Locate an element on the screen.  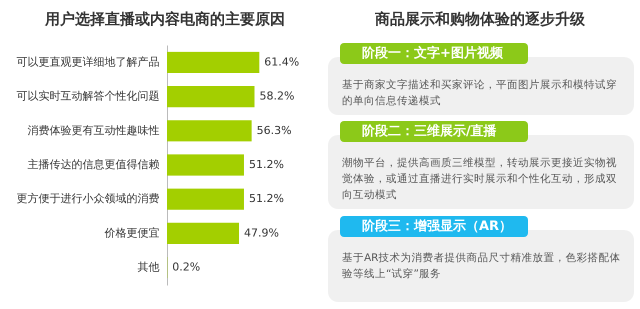
chart-title: 用户选择直播或内容电商的主要原因 is located at coordinates (164, 19).